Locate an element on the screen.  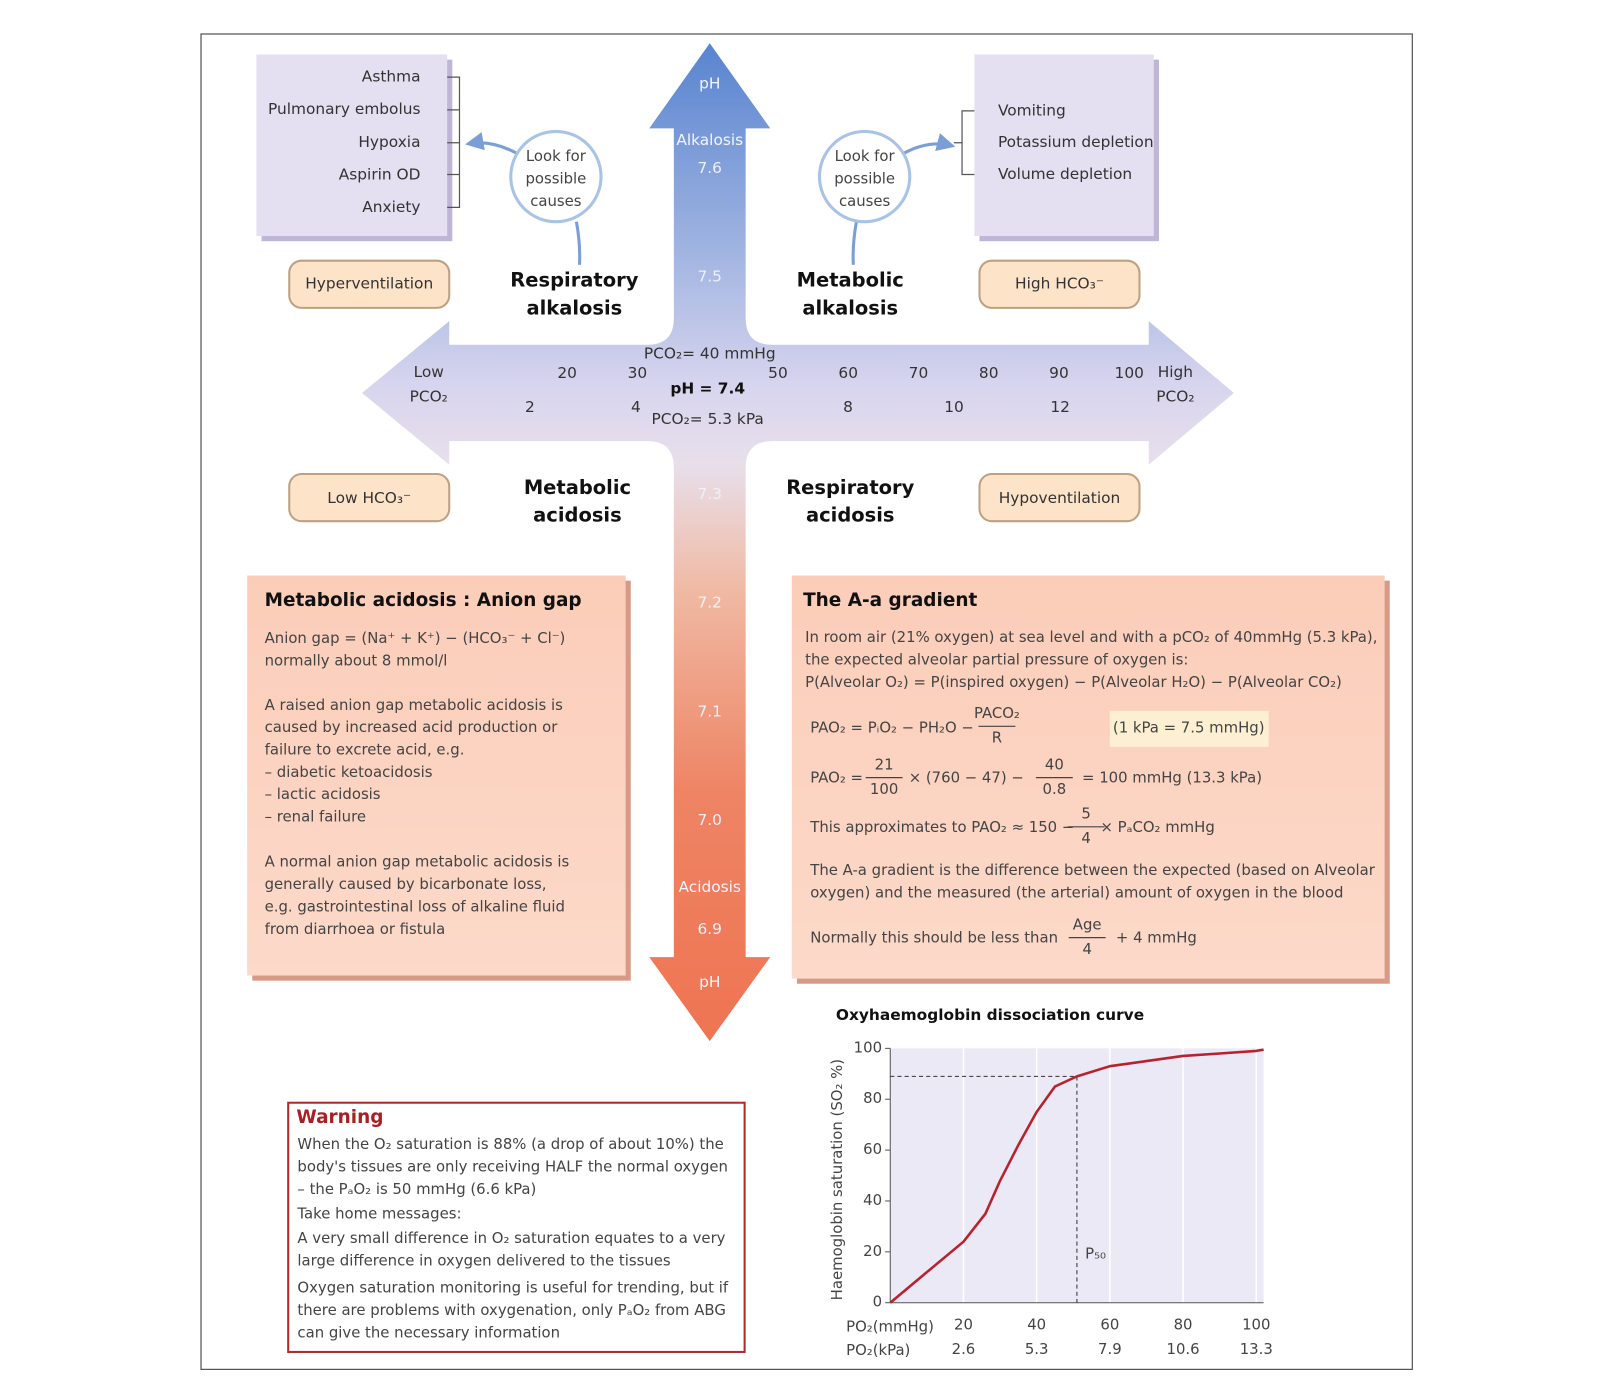
x2-tick-label: 2.6 is located at coordinates (964, 1349).